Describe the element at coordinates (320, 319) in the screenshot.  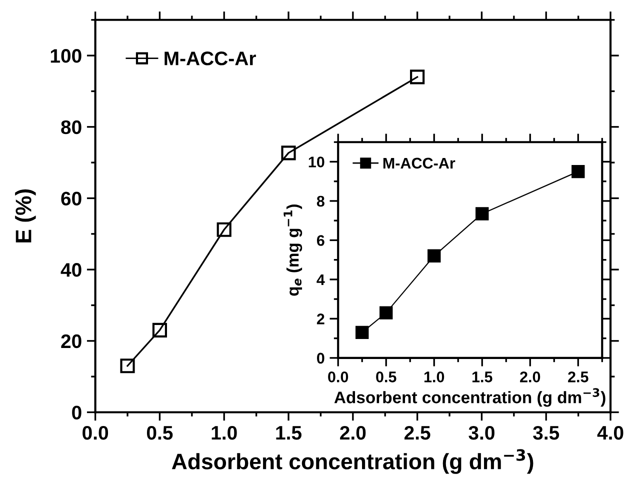
I see `y-tick-label: 2` at that location.